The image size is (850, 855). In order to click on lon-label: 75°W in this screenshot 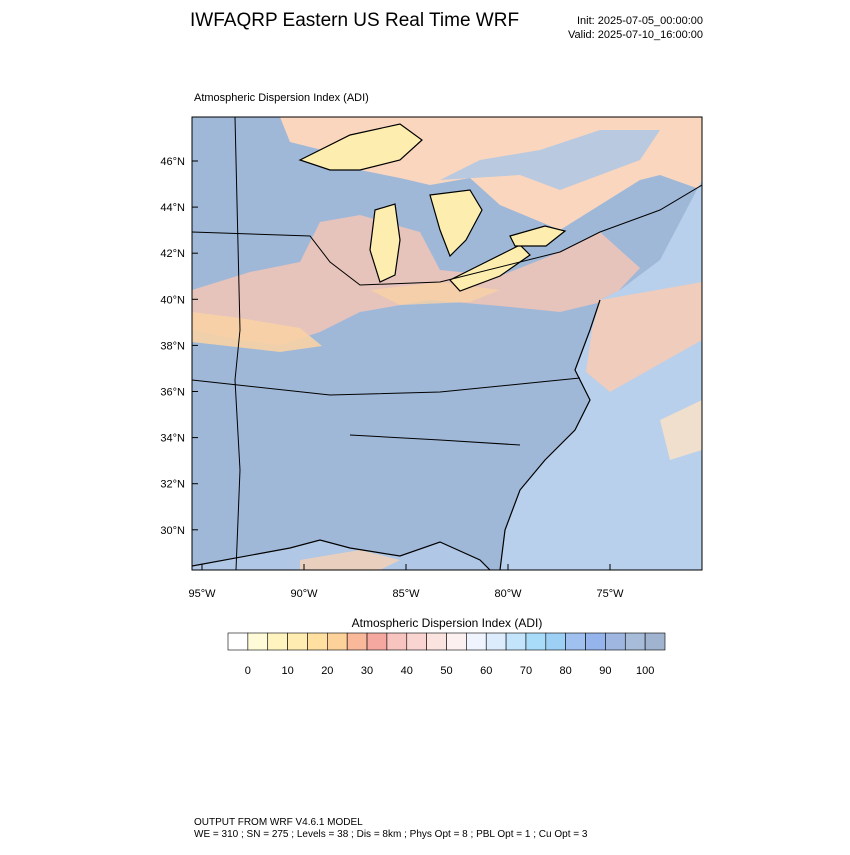, I will do `click(610, 594)`.